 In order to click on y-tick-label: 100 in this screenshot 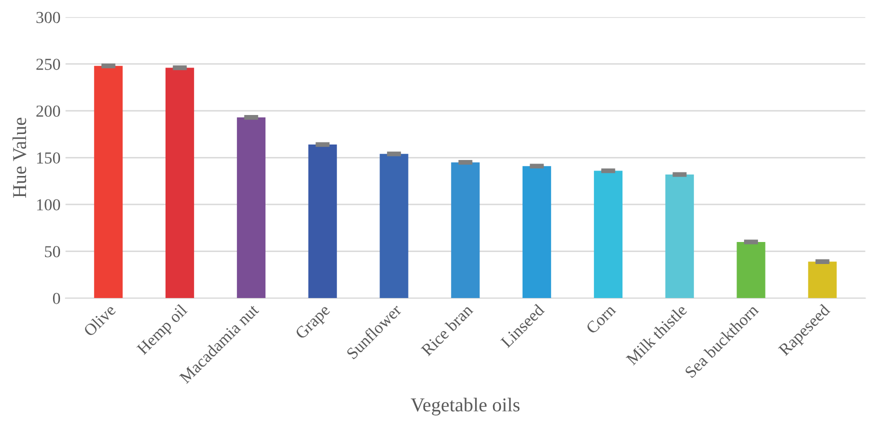, I will do `click(48, 204)`.